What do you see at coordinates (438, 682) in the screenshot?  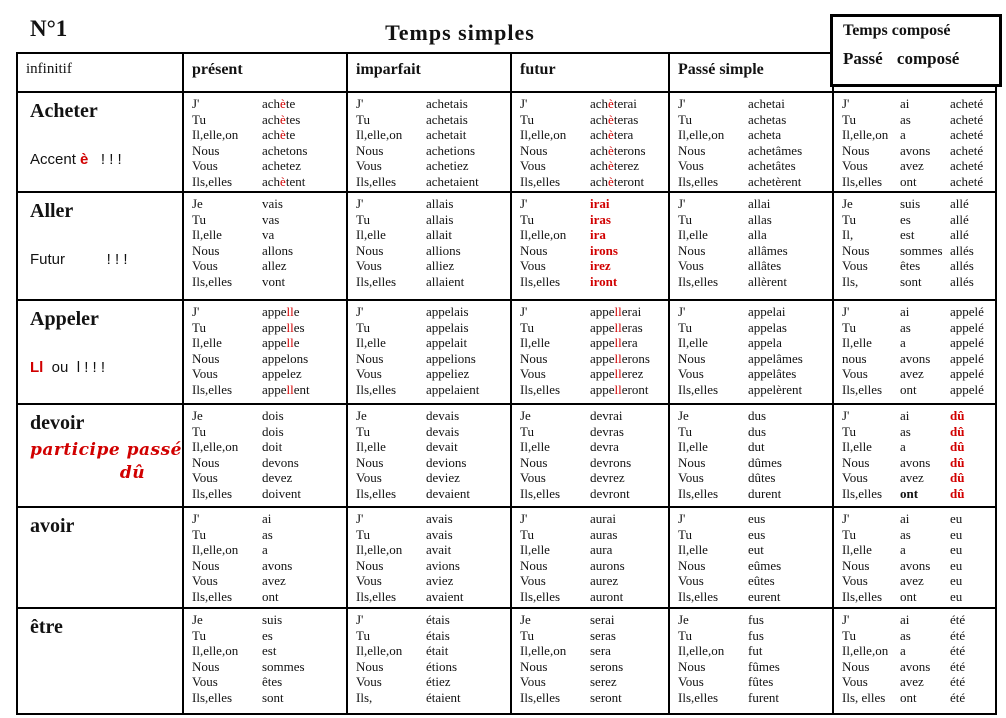 I see `verb-form: étiez` at bounding box center [438, 682].